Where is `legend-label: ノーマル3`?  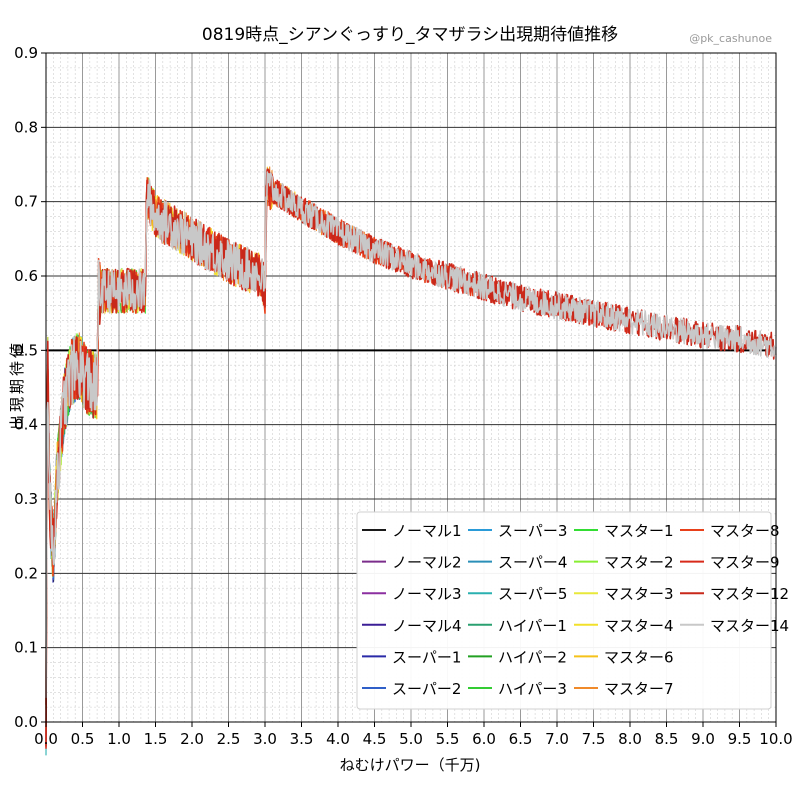
legend-label: ノーマル3 is located at coordinates (427, 594).